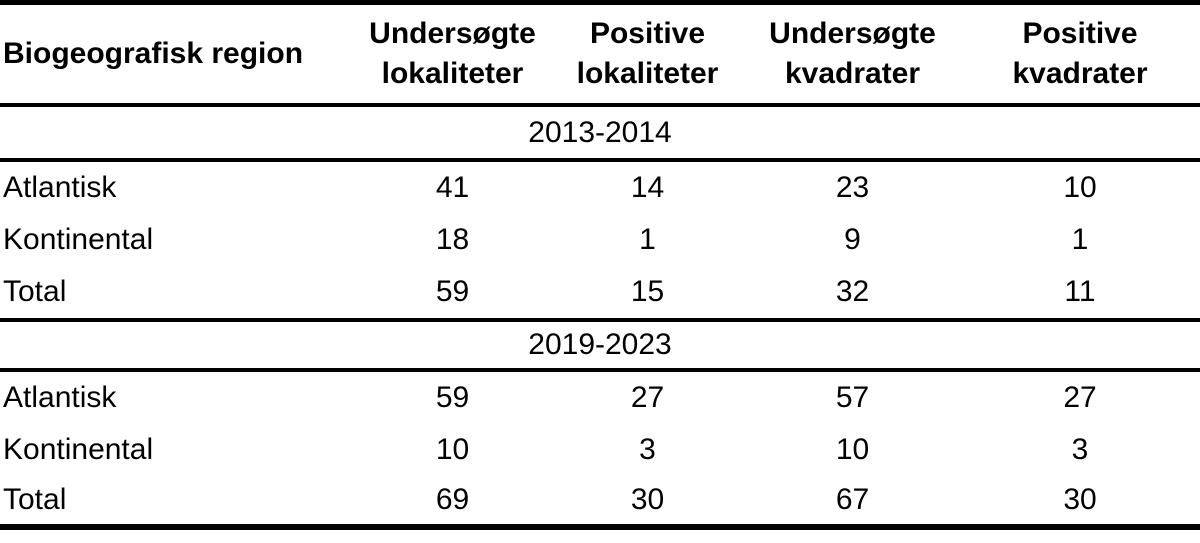 This screenshot has height=543, width=1200. What do you see at coordinates (600, 2) in the screenshot?
I see `table-top-rule` at bounding box center [600, 2].